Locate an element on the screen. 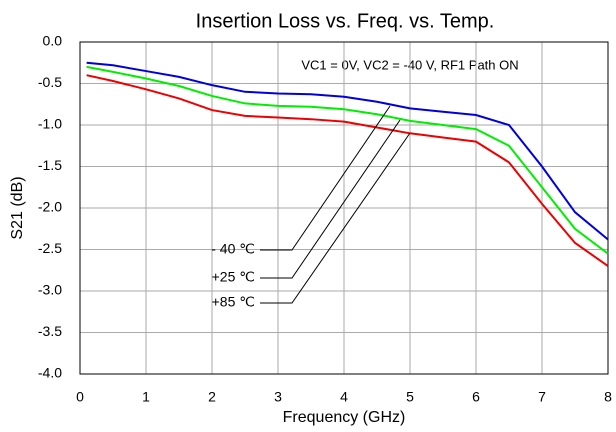 This screenshot has height=432, width=616. x-tick-label: 2 is located at coordinates (212, 397).